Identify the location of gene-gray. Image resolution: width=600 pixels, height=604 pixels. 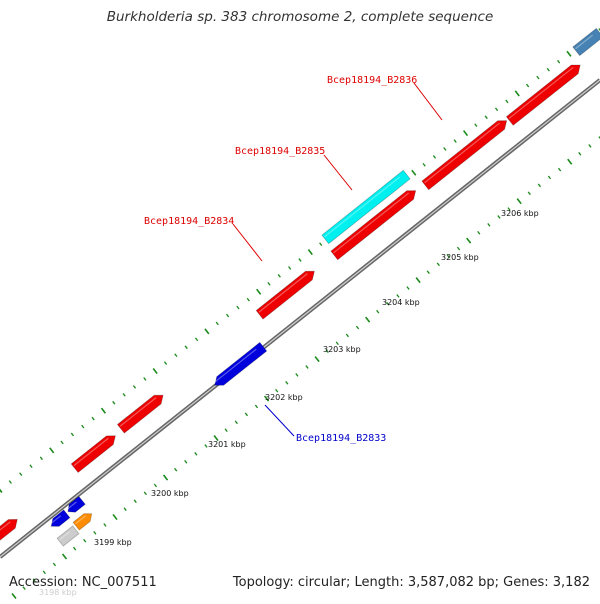
(68, 536).